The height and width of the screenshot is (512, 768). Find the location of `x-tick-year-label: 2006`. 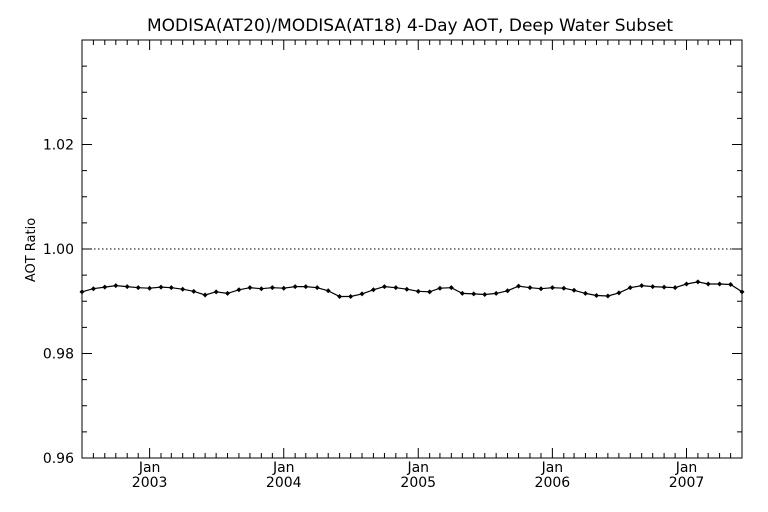

x-tick-year-label: 2006 is located at coordinates (553, 483).